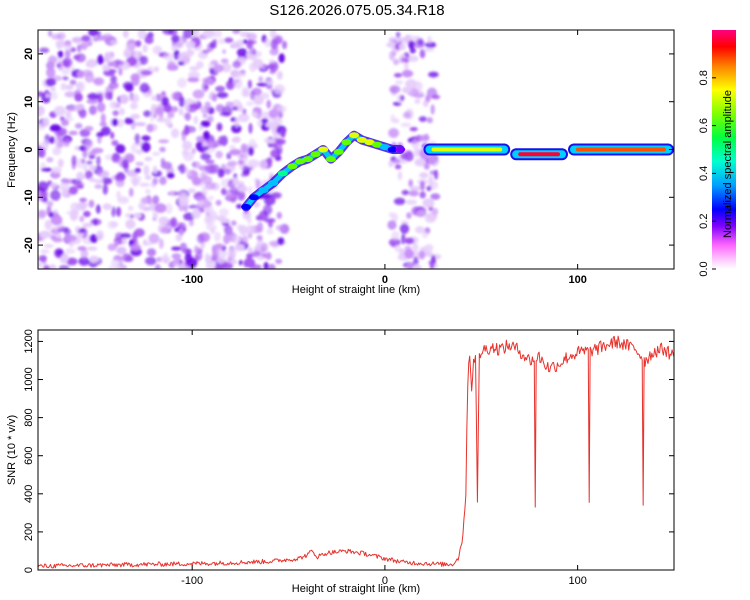 The width and height of the screenshot is (750, 600). What do you see at coordinates (577, 280) in the screenshot?
I see `x-tick-label: 100` at bounding box center [577, 280].